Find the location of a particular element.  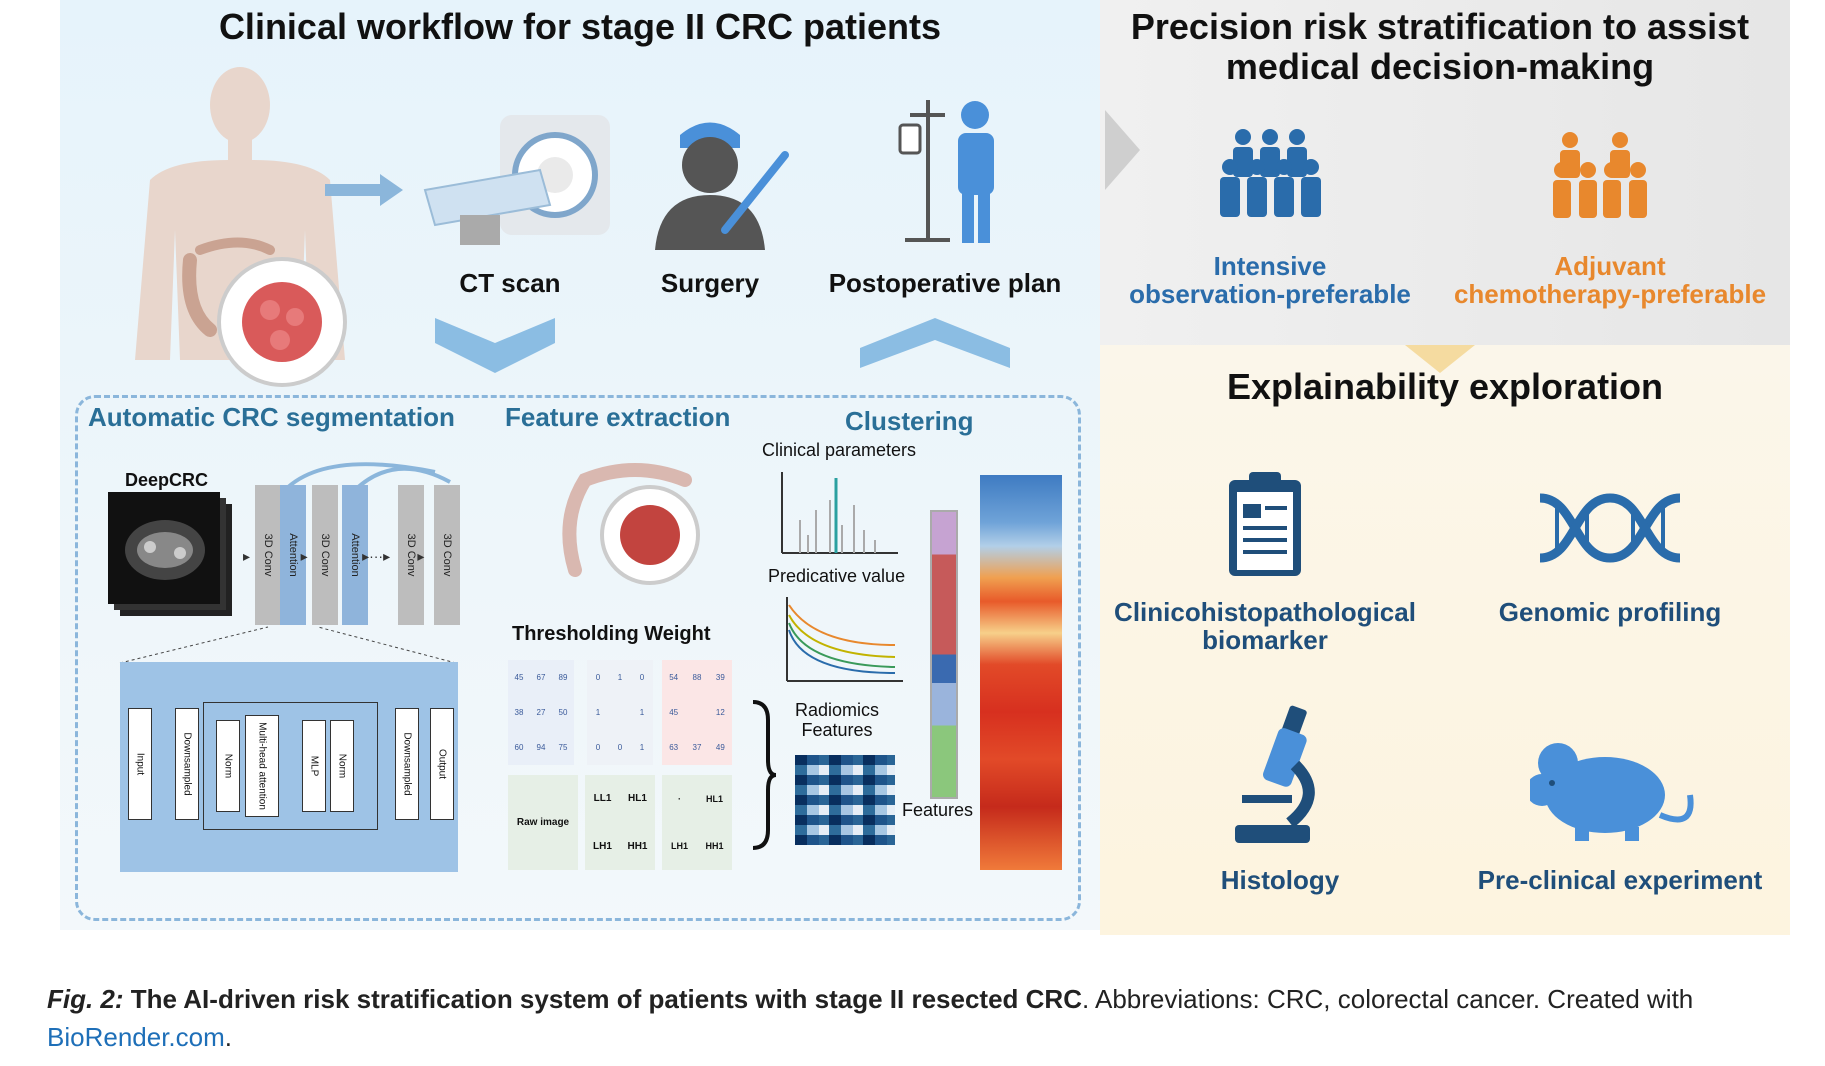

mha-block: Multi-head attention is located at coordinates (262, 766).